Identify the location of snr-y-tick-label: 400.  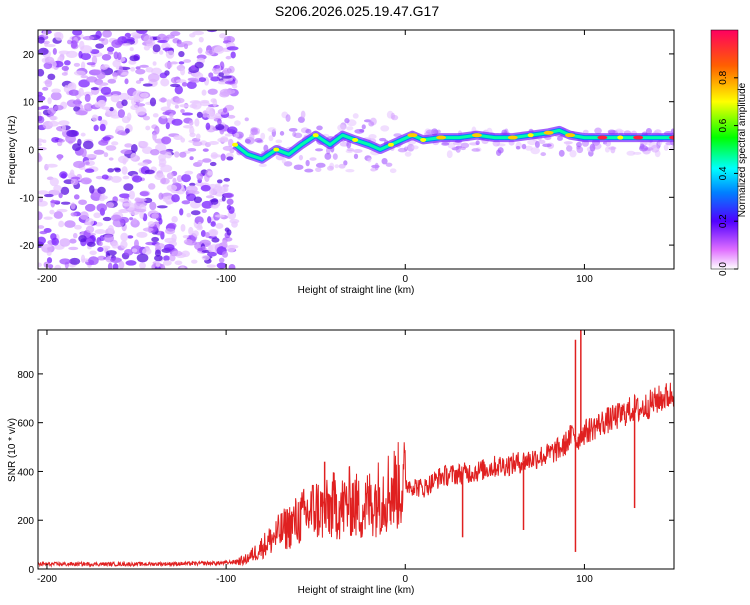
(25, 472).